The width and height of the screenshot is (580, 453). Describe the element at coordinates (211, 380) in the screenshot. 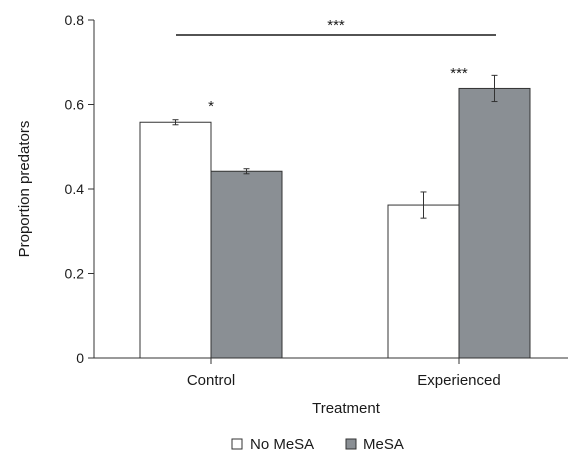

I see `x-category-label: Control` at that location.